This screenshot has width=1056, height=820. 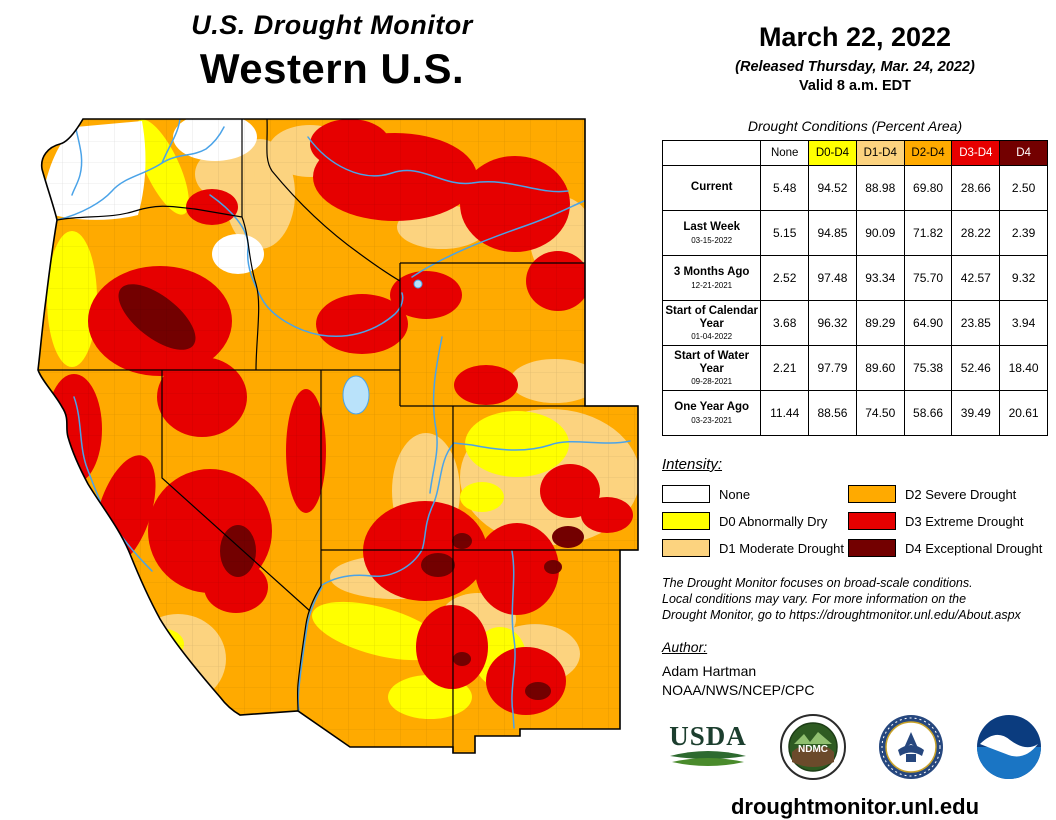 What do you see at coordinates (709, 671) in the screenshot?
I see `author-name: Adam Hartman` at bounding box center [709, 671].